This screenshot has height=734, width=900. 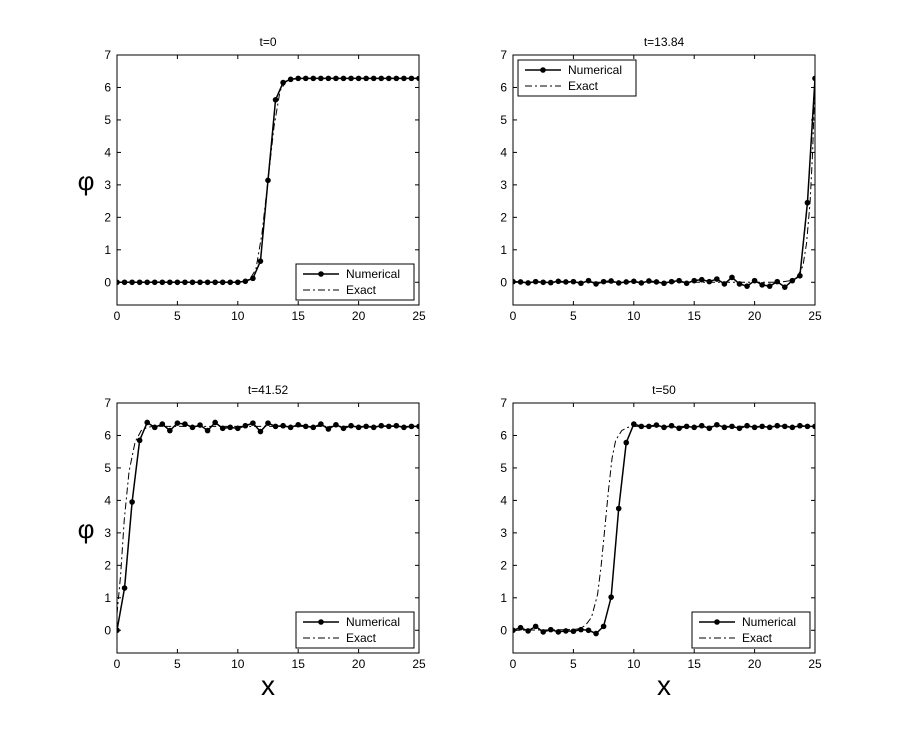 I want to click on subplot-title: t=41.52, so click(x=268, y=390).